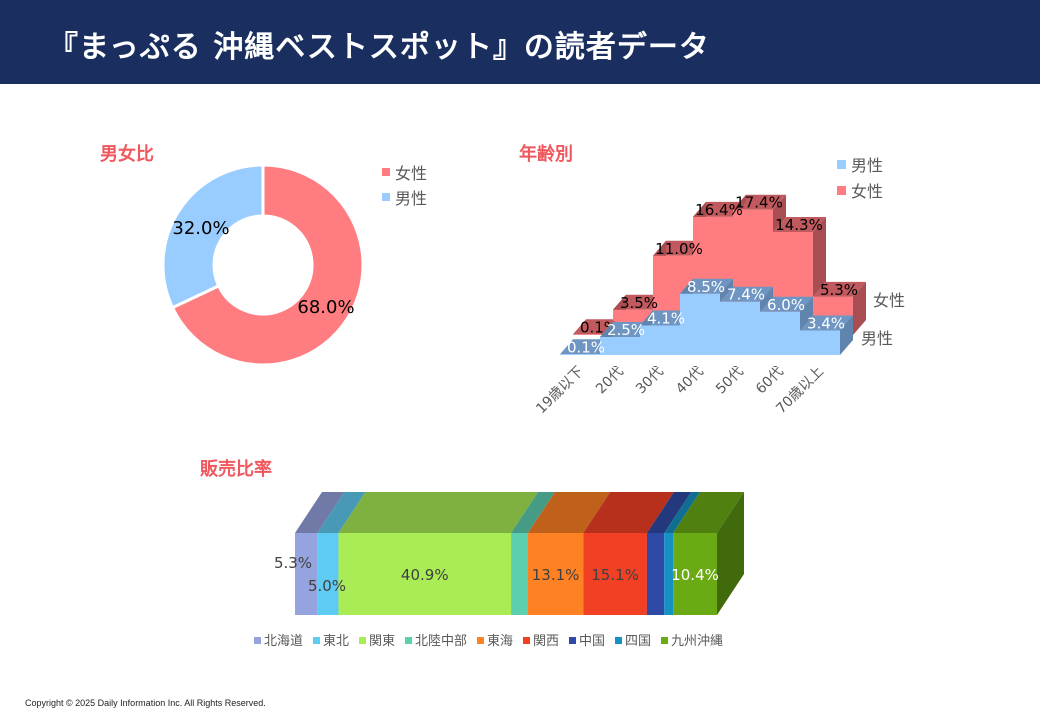  I want to click on legend-label: 関西, so click(546, 641).